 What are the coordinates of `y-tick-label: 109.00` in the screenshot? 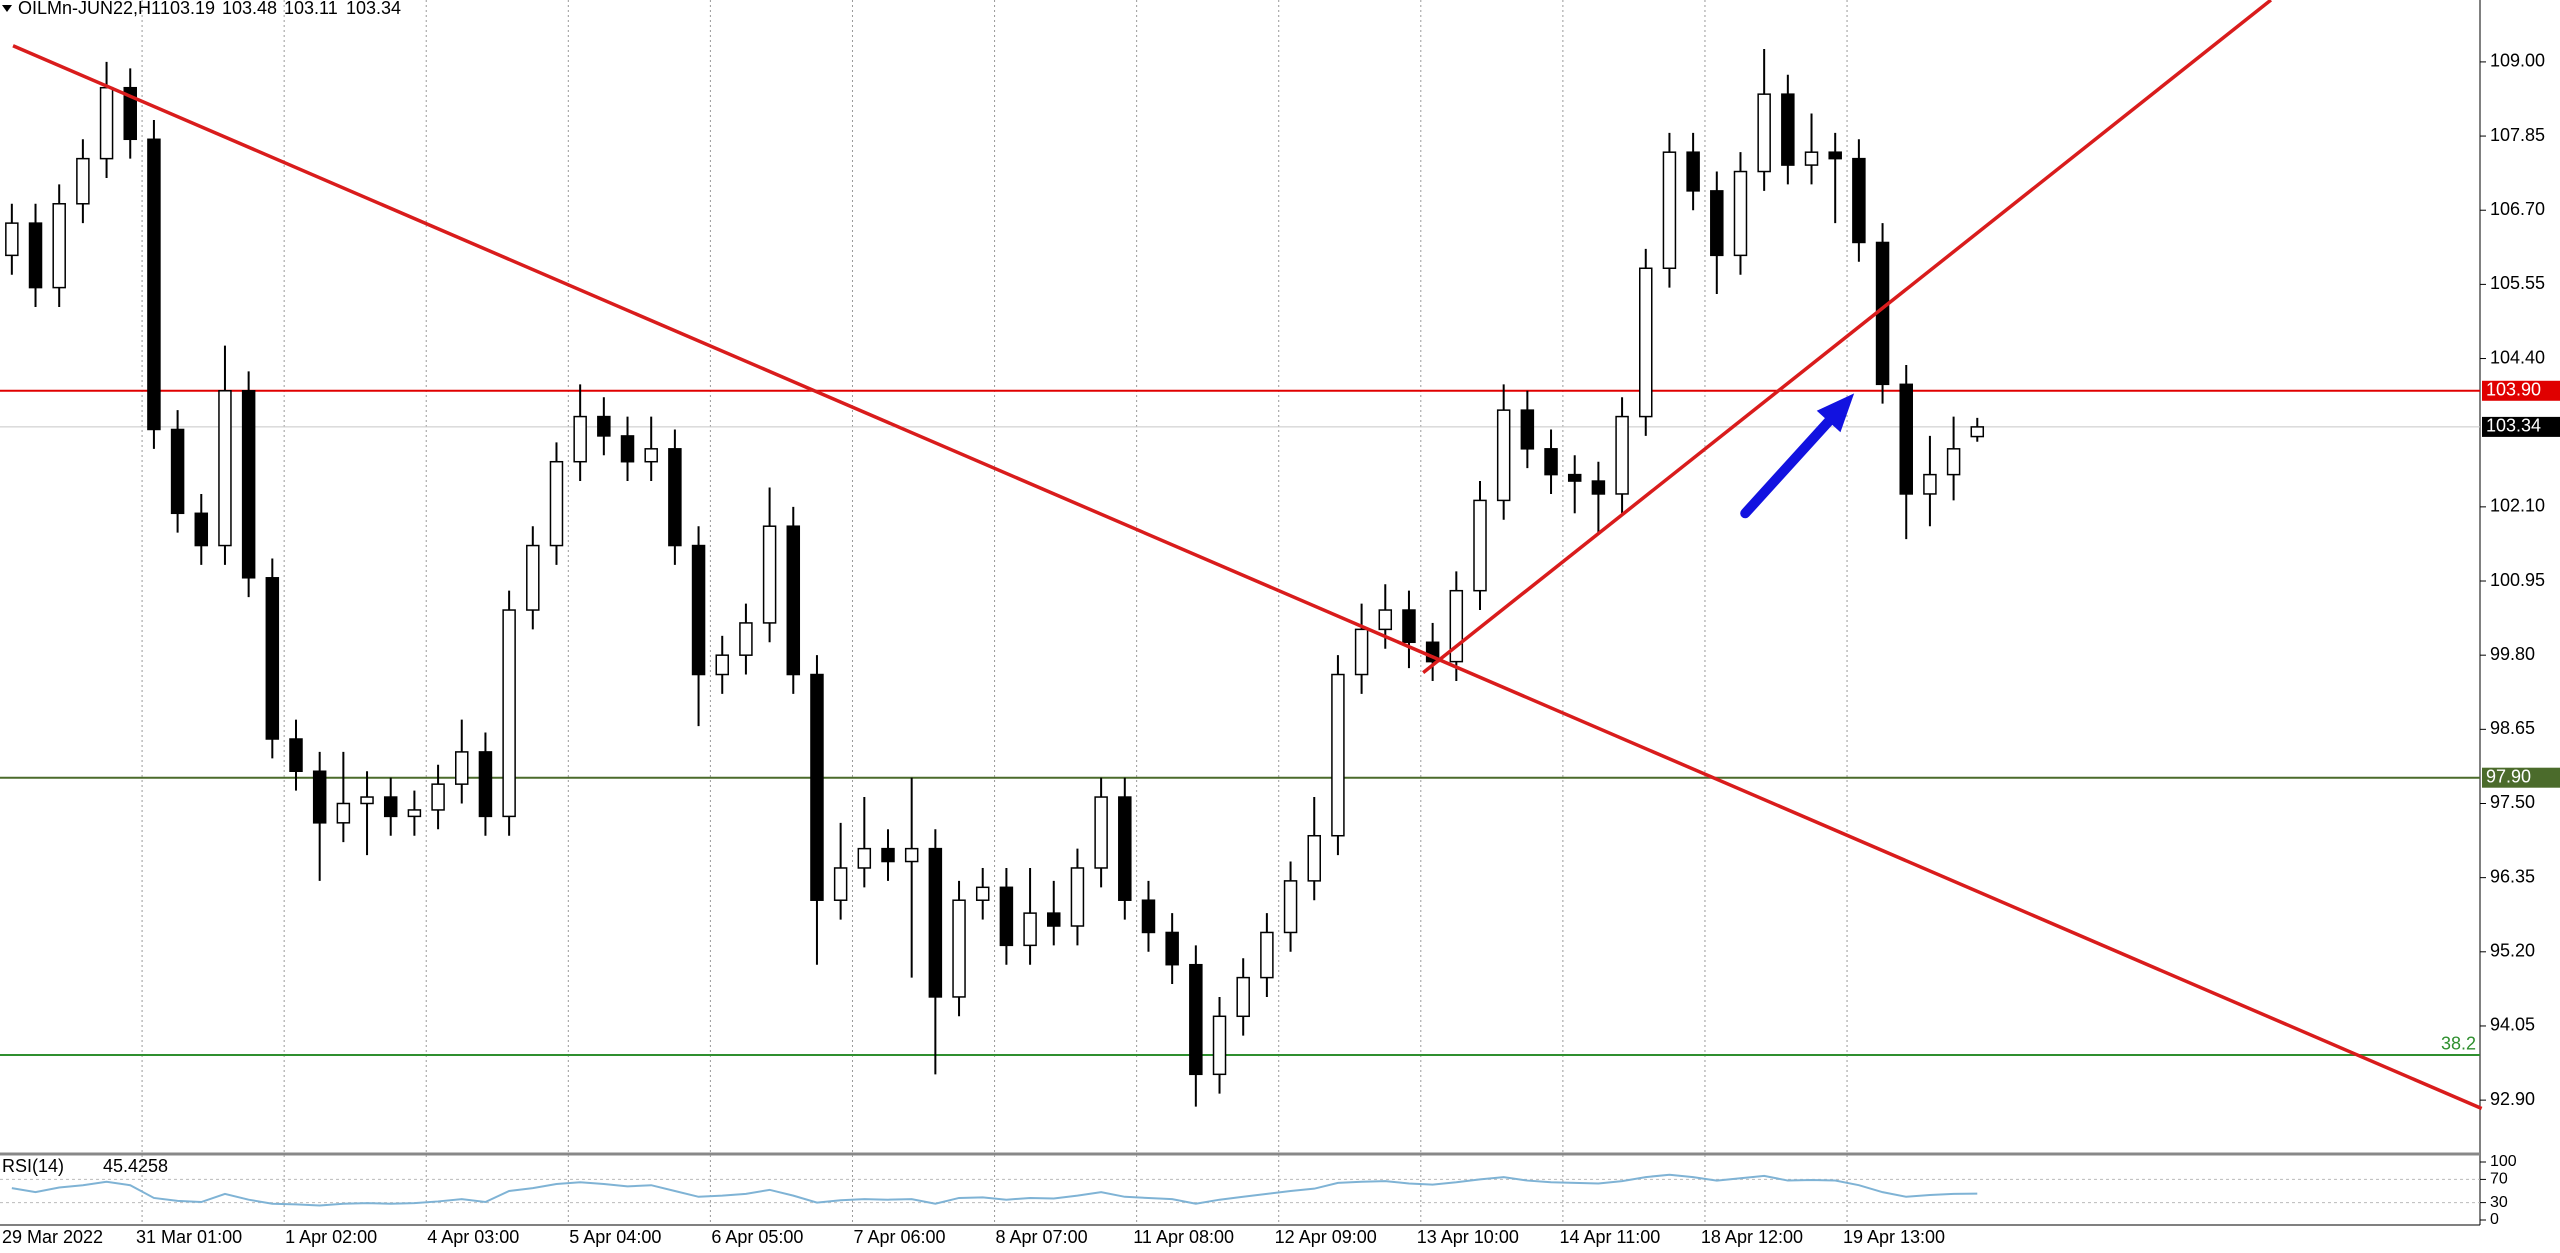 It's located at (2517, 61).